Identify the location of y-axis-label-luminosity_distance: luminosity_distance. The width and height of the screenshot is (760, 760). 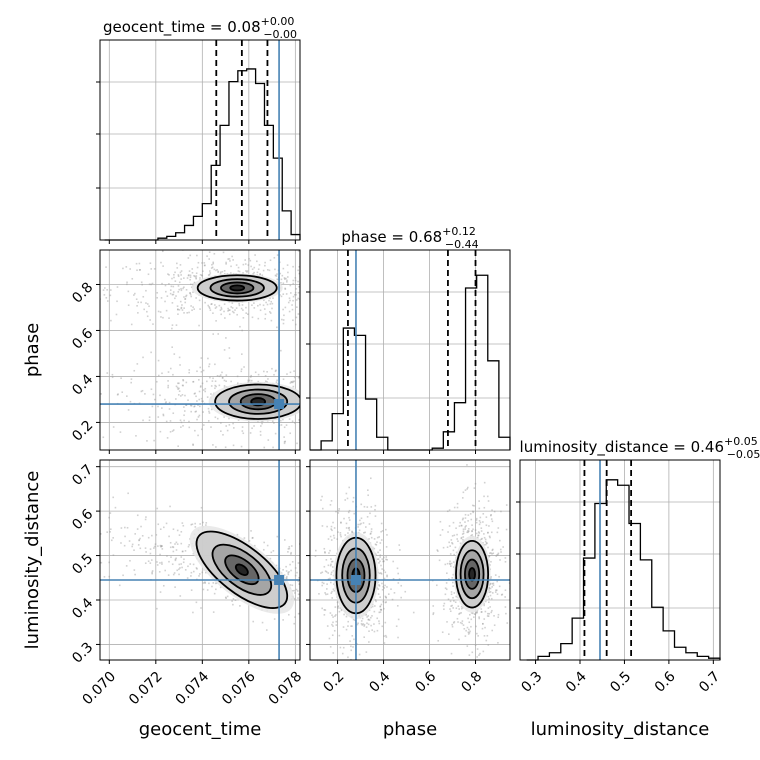
(32, 560).